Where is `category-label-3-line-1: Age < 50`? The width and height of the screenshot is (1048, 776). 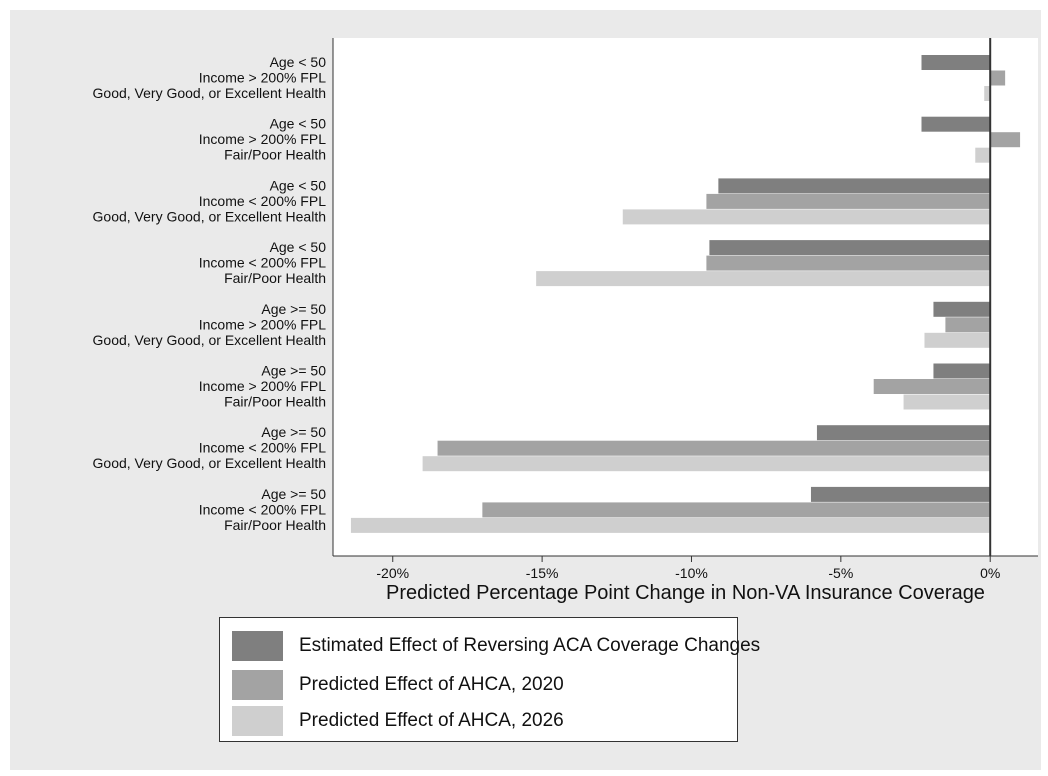 category-label-3-line-1: Age < 50 is located at coordinates (298, 185).